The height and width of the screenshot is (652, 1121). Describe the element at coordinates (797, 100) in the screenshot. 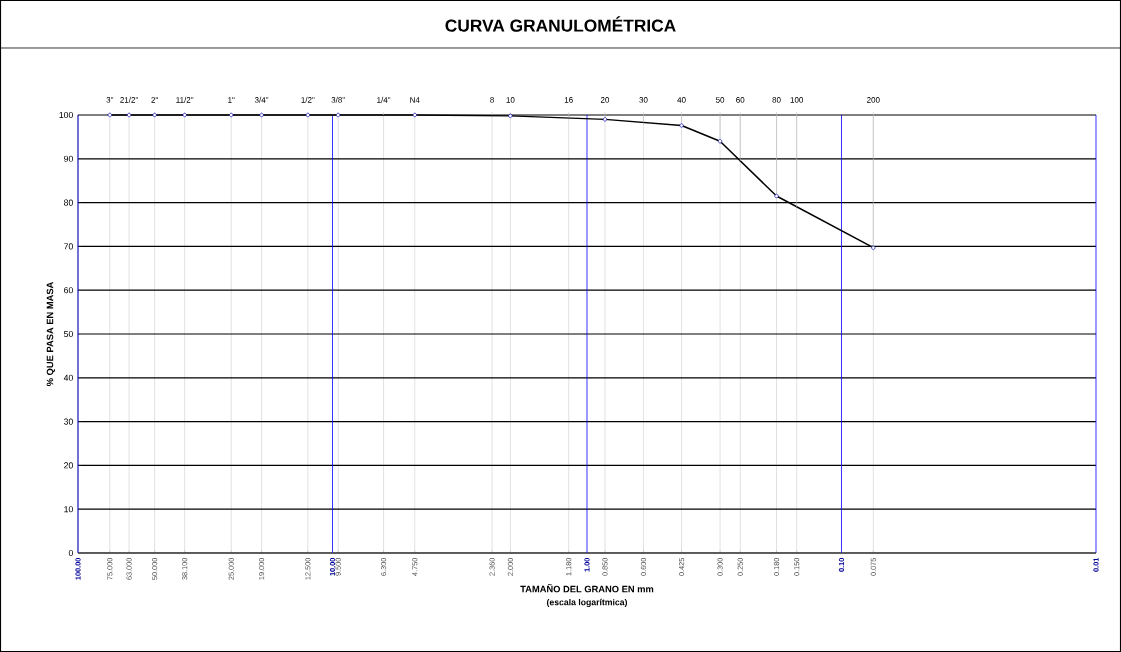

I see `annotation: 100` at that location.